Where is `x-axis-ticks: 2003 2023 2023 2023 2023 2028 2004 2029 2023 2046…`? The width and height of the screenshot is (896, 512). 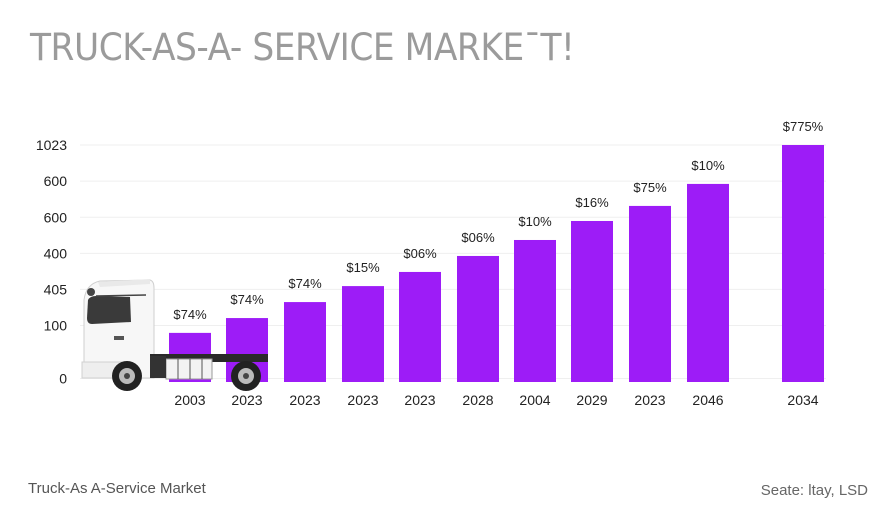
x-axis-ticks: 2003 2023 2023 2023 2023 2028 2004 2029 2023 2046… is located at coordinates (496, 400).